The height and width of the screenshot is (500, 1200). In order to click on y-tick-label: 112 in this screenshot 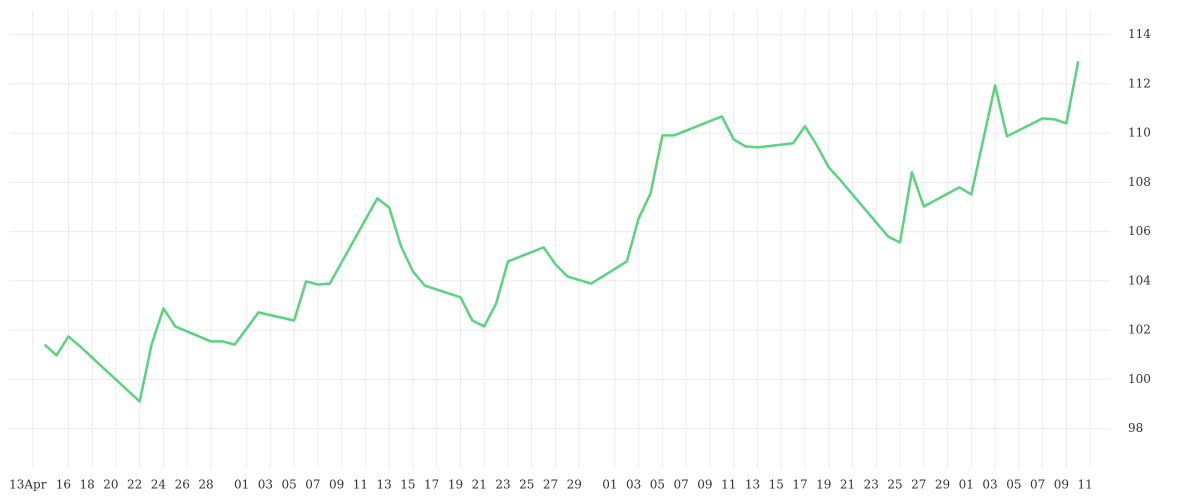, I will do `click(1139, 83)`.